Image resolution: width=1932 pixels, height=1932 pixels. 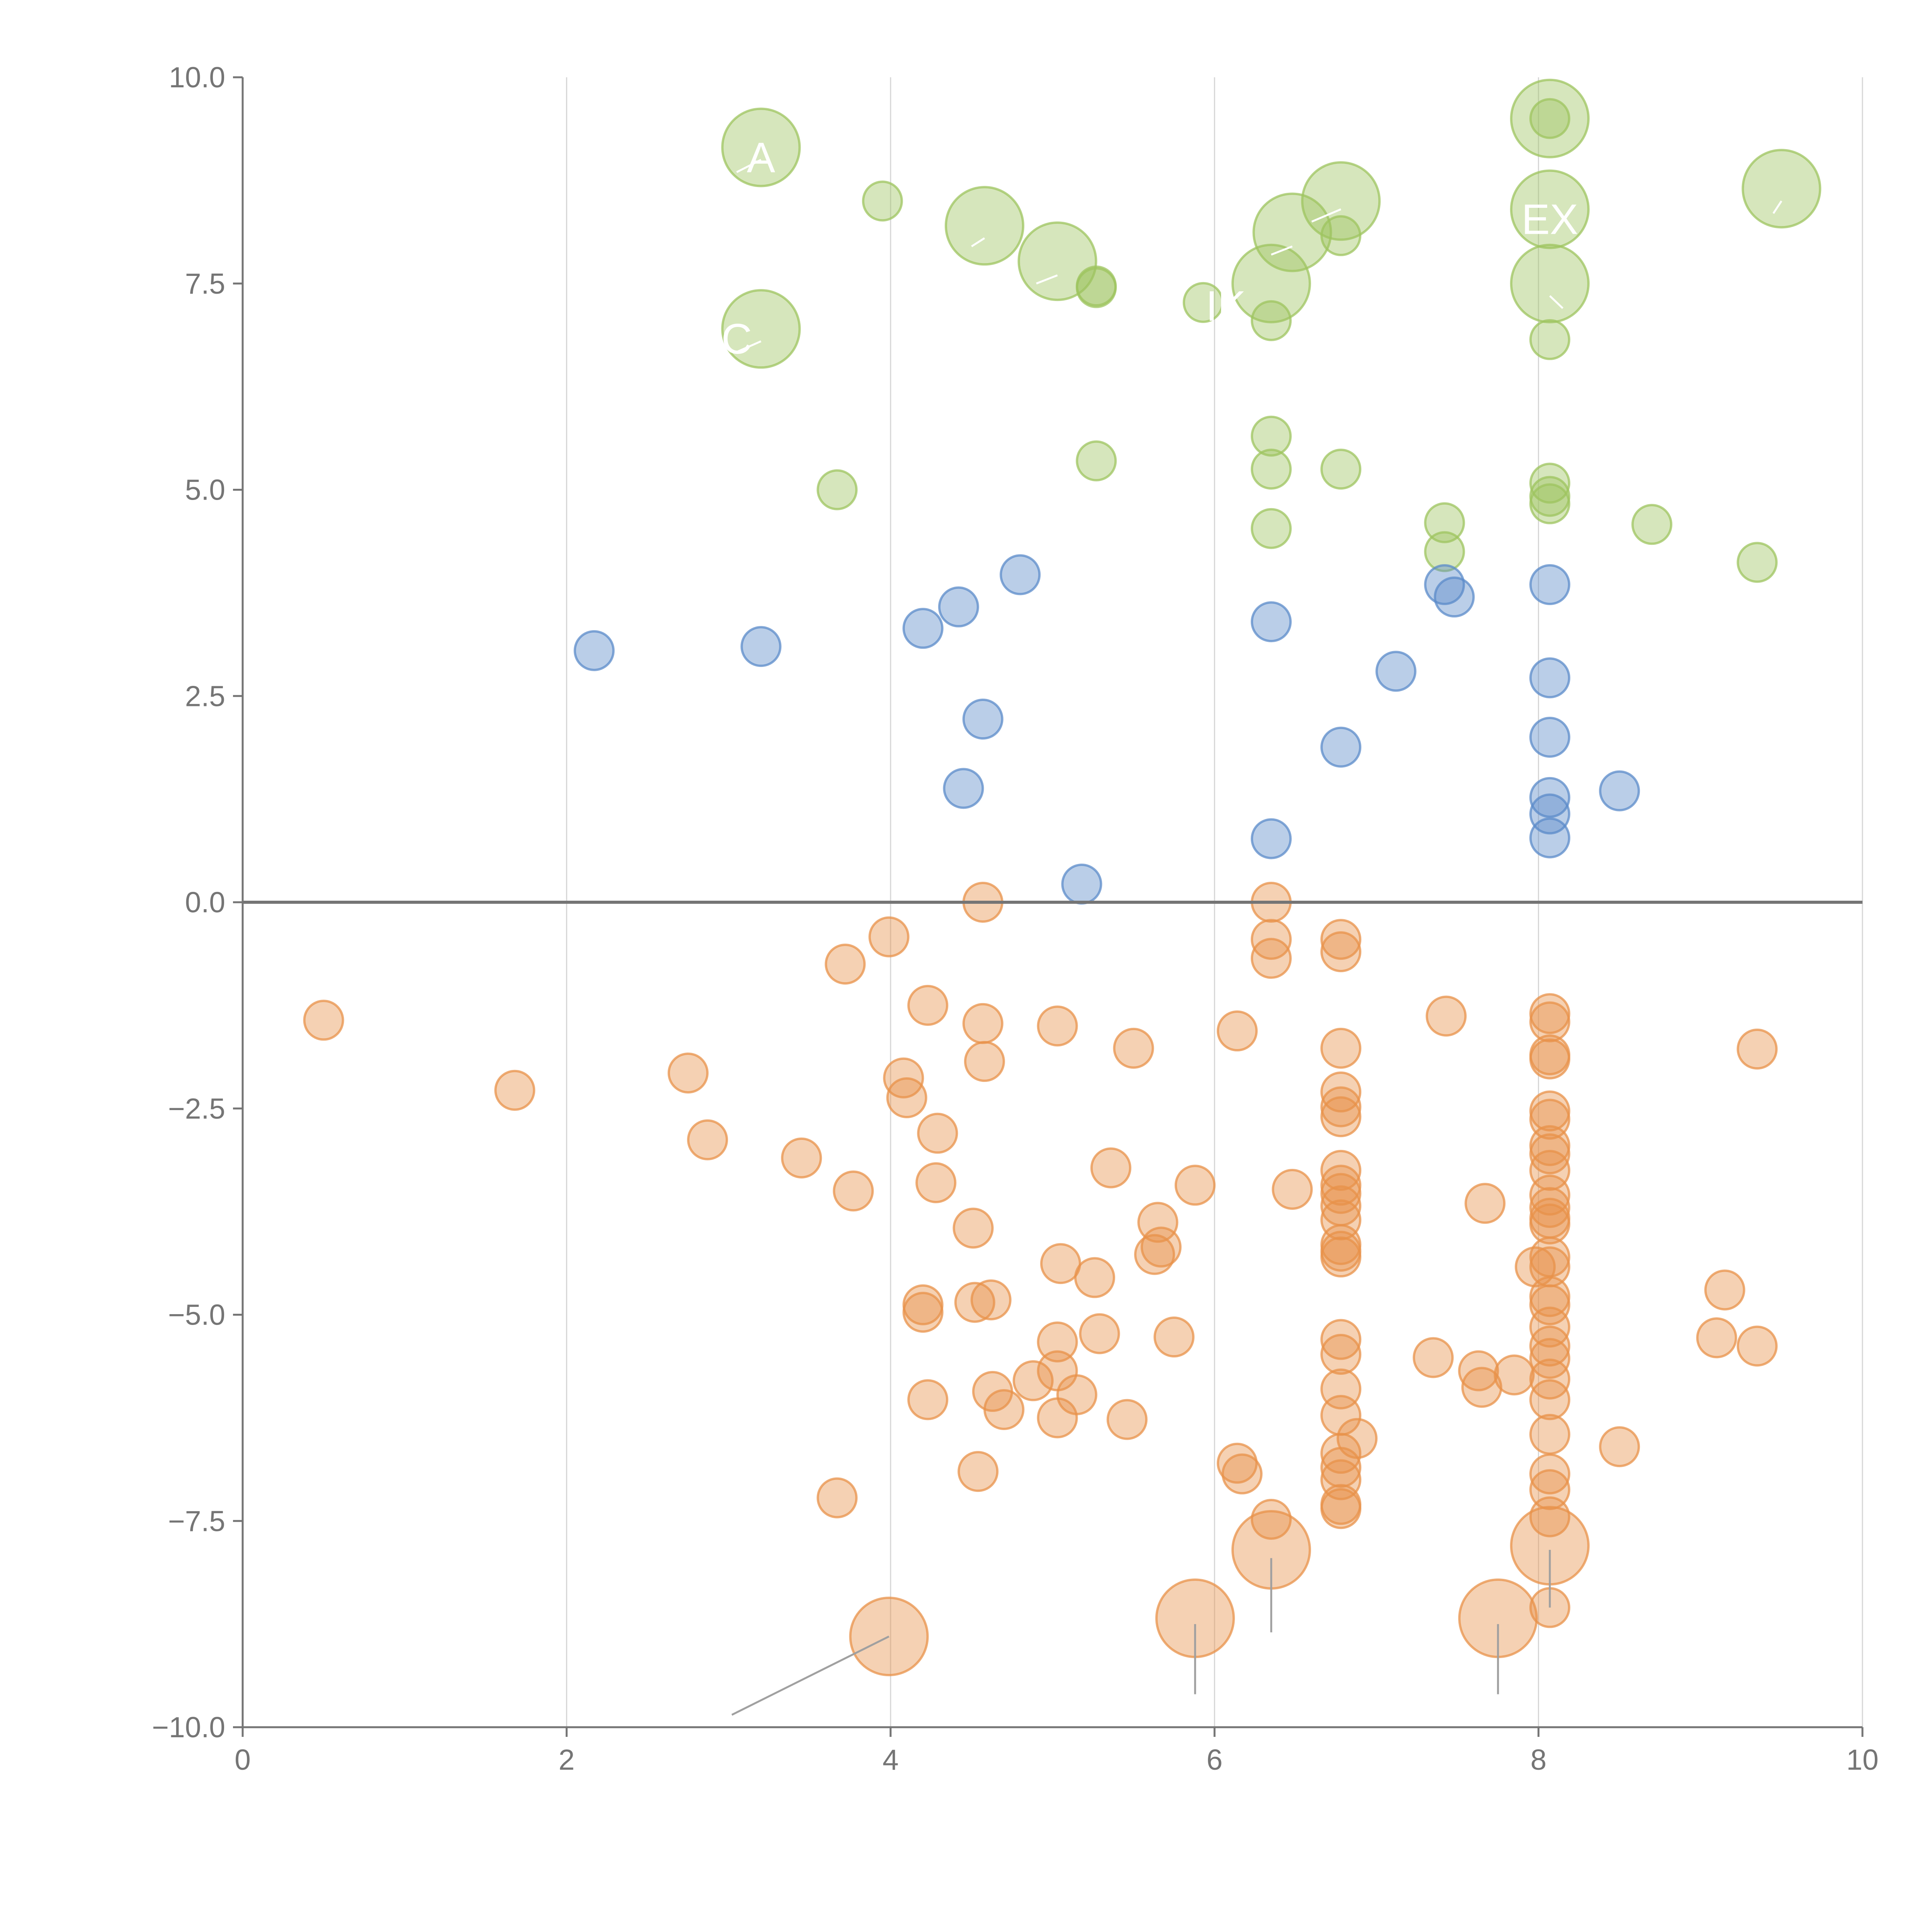 What do you see at coordinates (205, 902) in the screenshot?
I see `y-tick-label: 0.0` at bounding box center [205, 902].